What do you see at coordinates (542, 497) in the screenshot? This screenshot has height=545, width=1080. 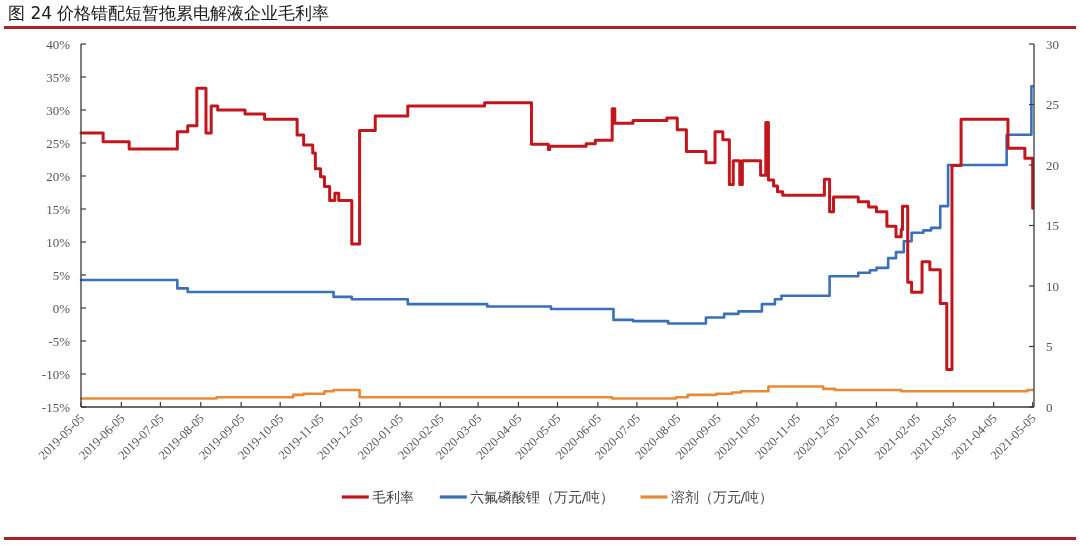 I see `legend-label: 六氟磷酸锂（万元/吨）` at bounding box center [542, 497].